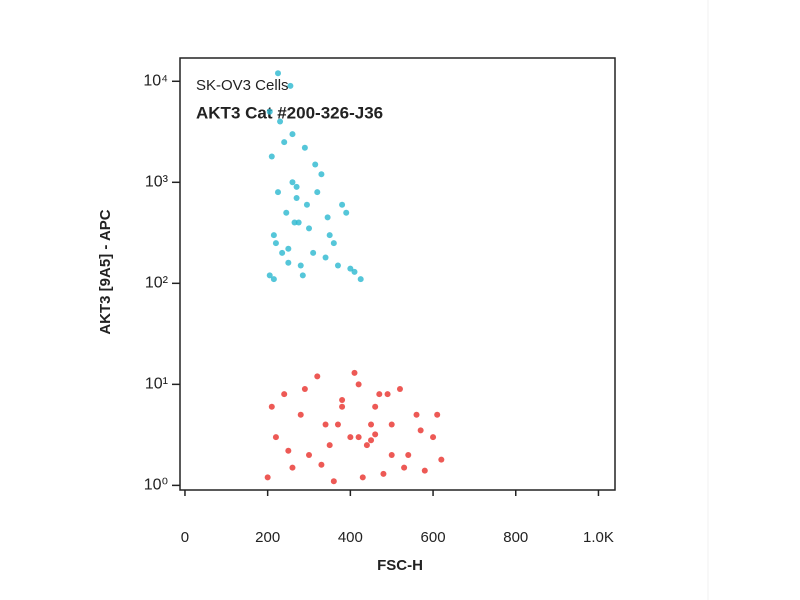 The width and height of the screenshot is (800, 600). What do you see at coordinates (400, 565) in the screenshot?
I see `x-axis-label: FSC-H` at bounding box center [400, 565].